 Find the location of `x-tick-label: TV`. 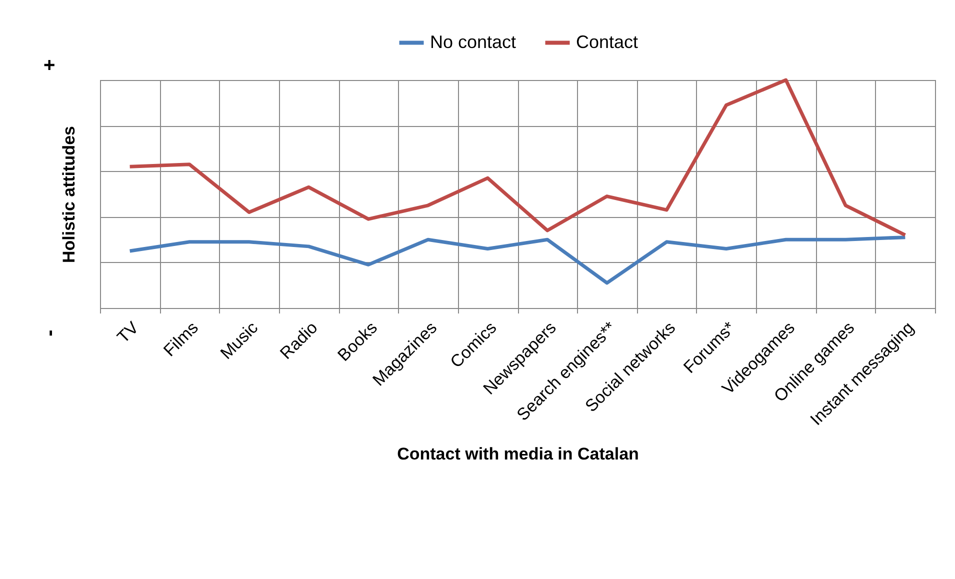

x-tick-label: TV is located at coordinates (128, 332).